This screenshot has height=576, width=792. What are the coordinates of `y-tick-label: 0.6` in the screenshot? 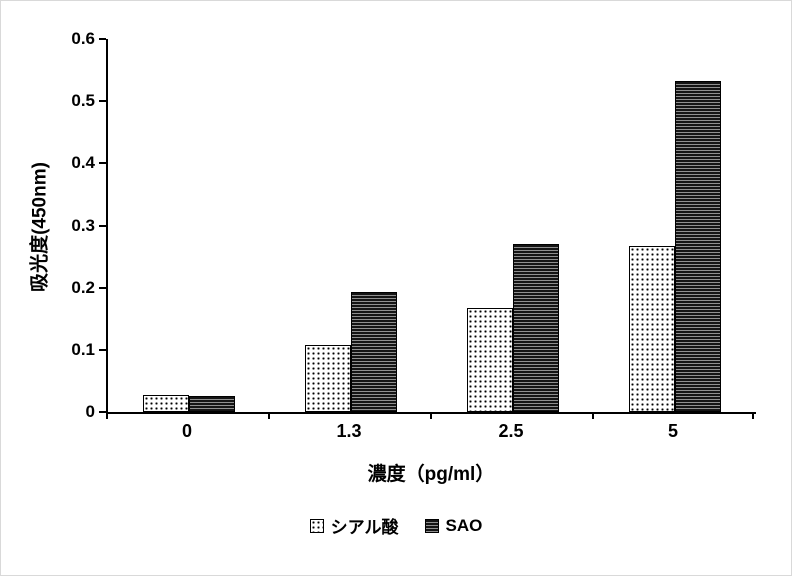 It's located at (83, 38).